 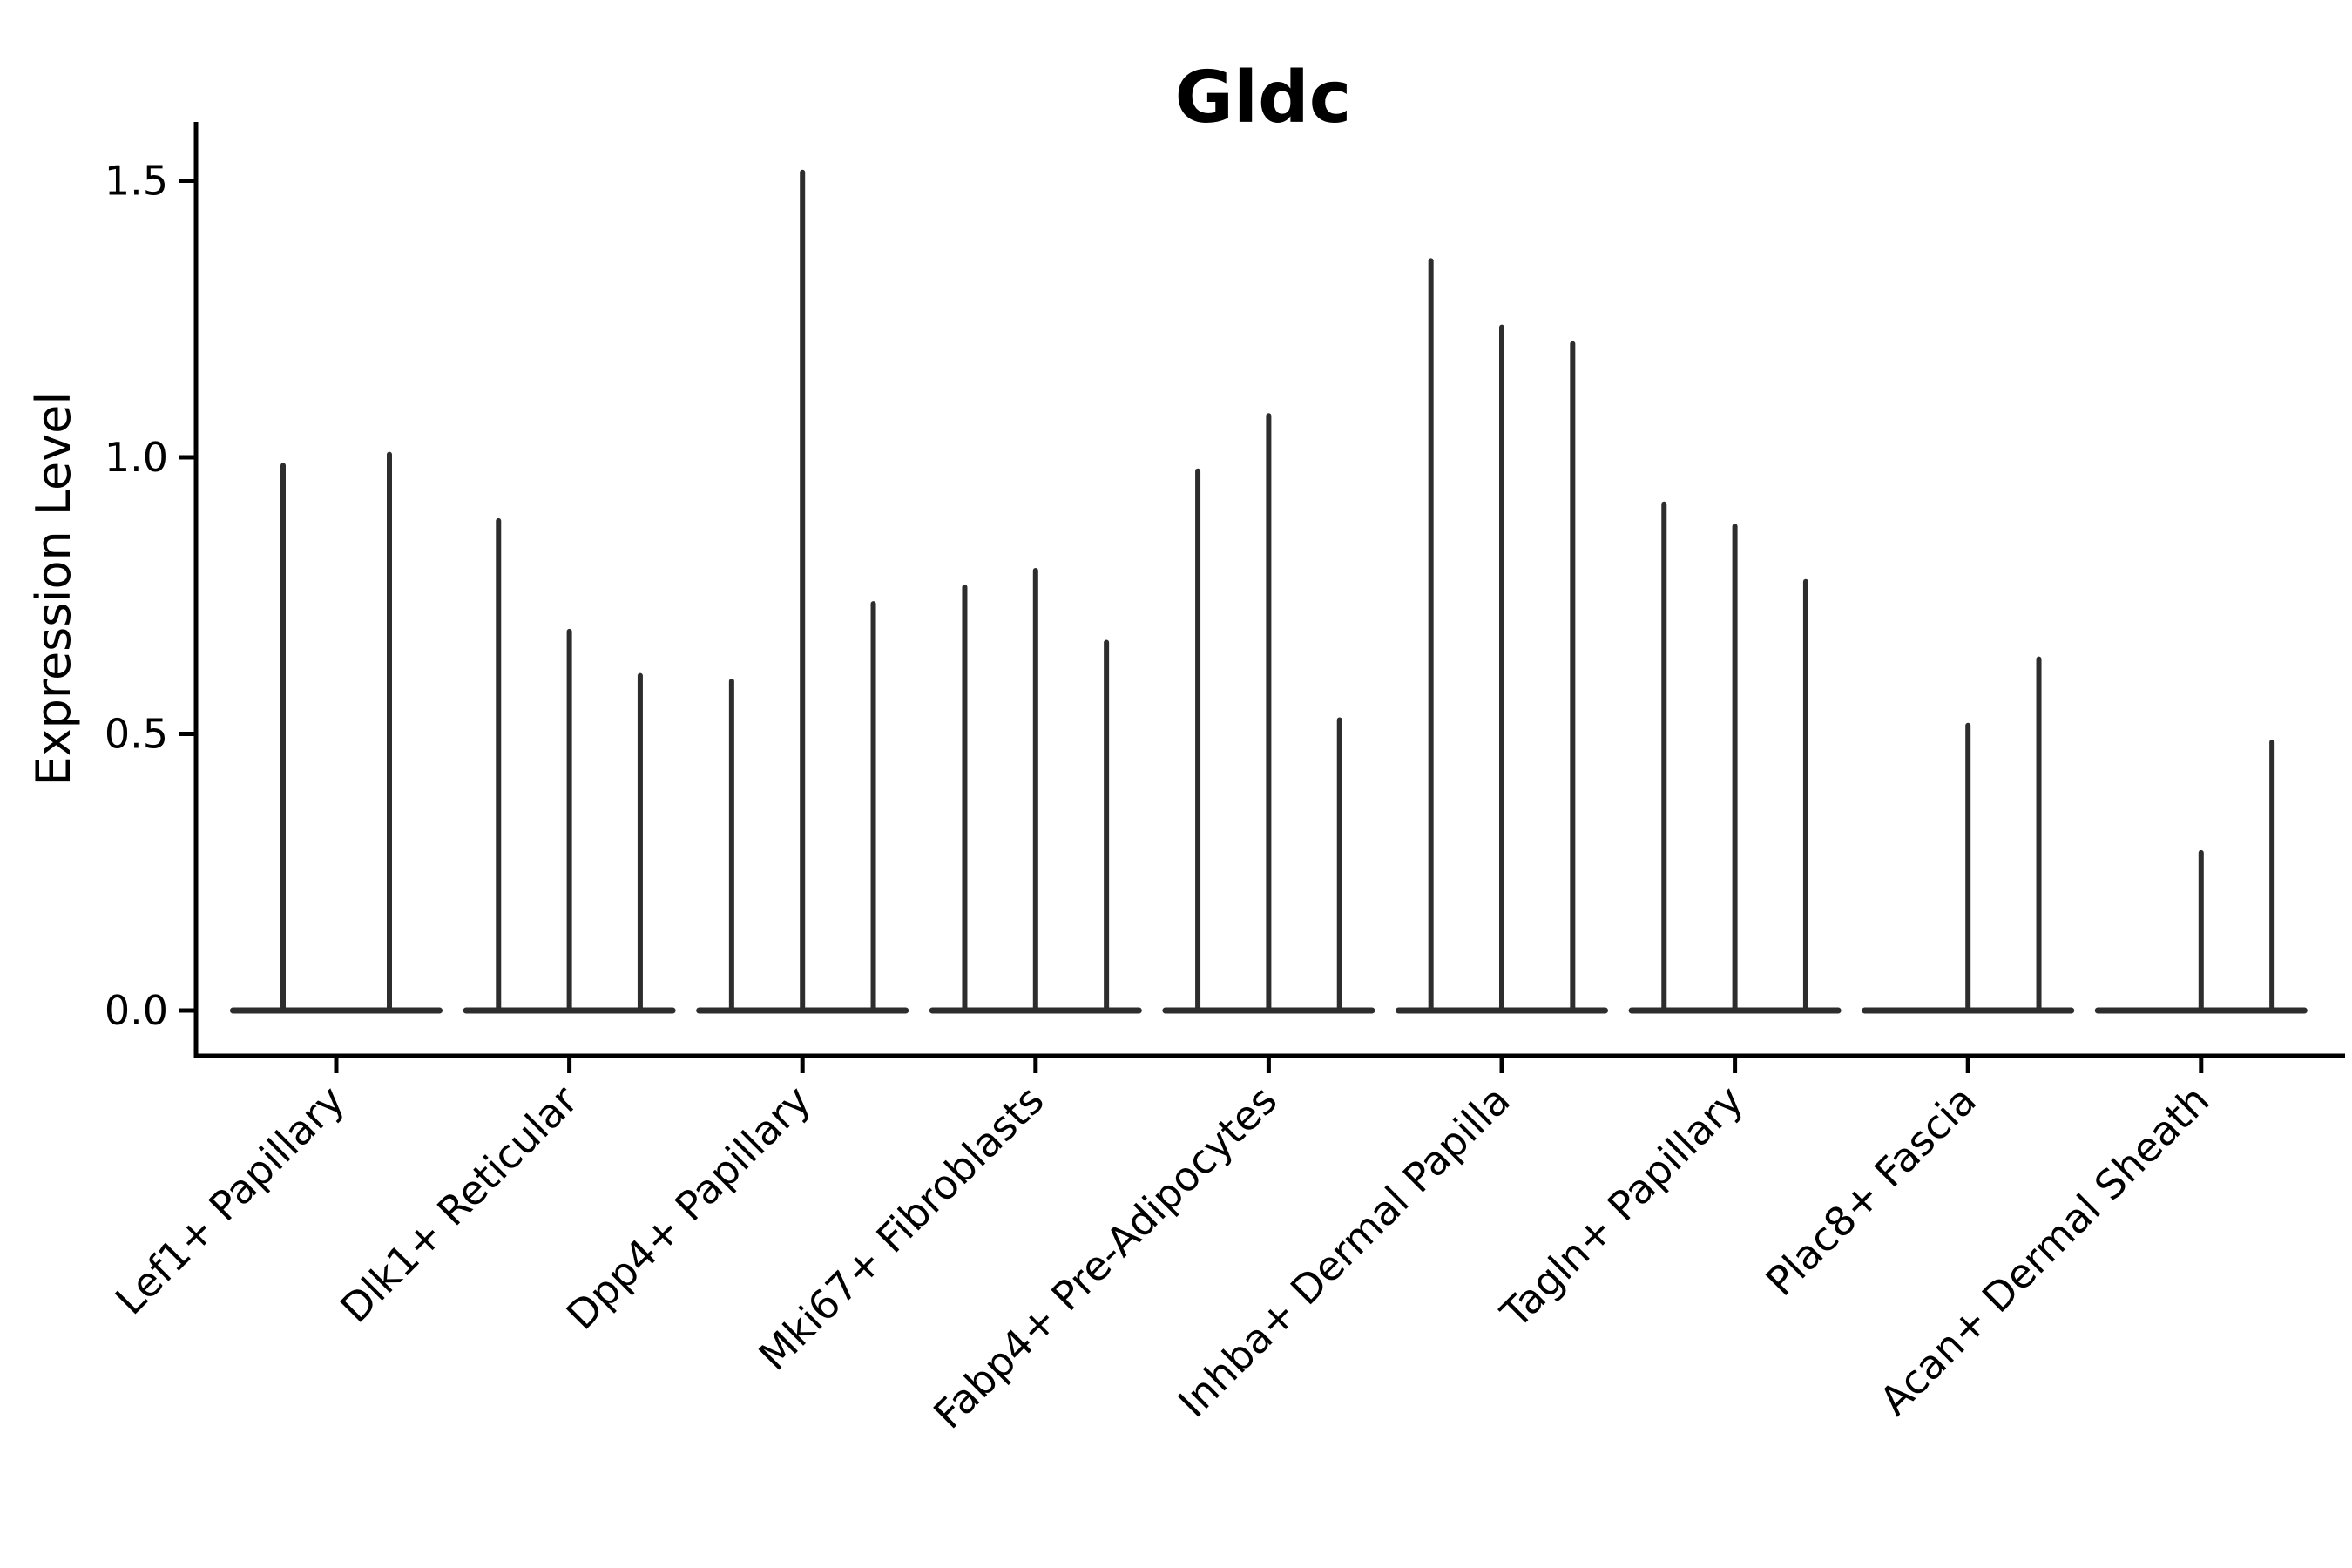 I want to click on x-tick-label: Plac8+ Fascia, so click(x=1871, y=1191).